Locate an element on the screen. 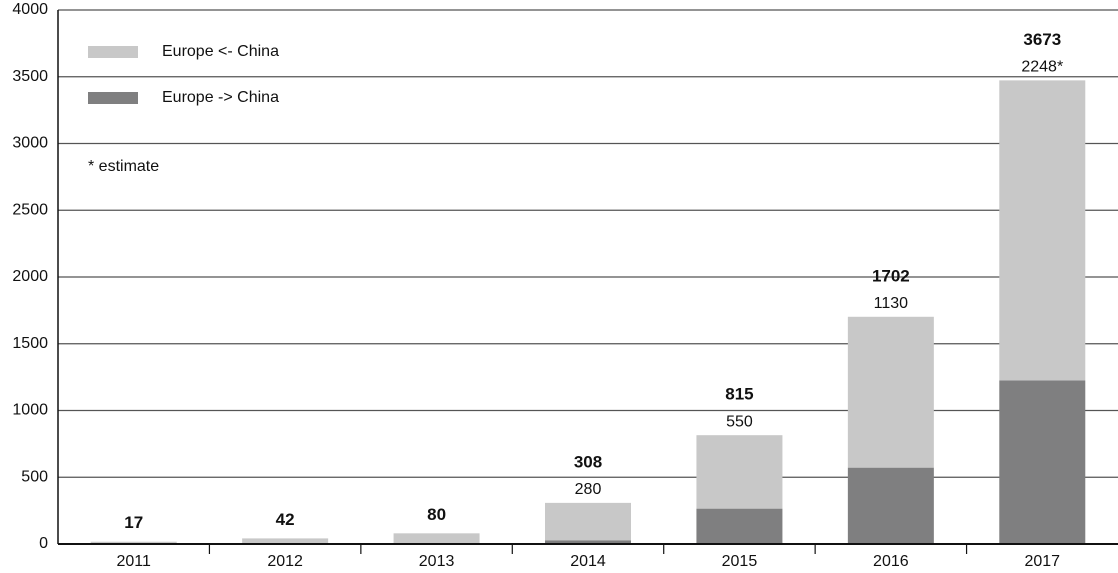  y-tick-label: 1500 is located at coordinates (30, 343).